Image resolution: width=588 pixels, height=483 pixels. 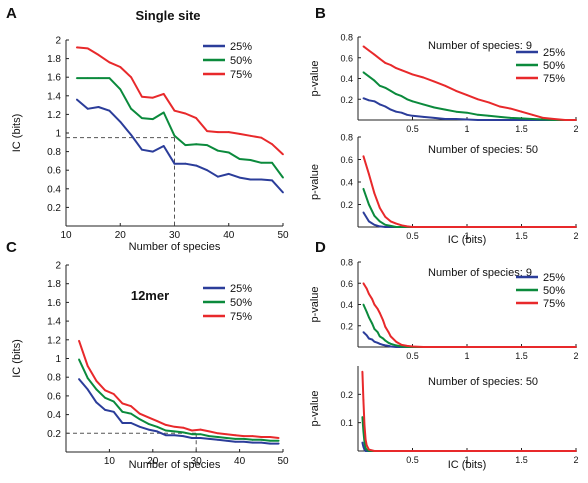 I want to click on y-tick-label: 1.8, so click(x=54, y=284).